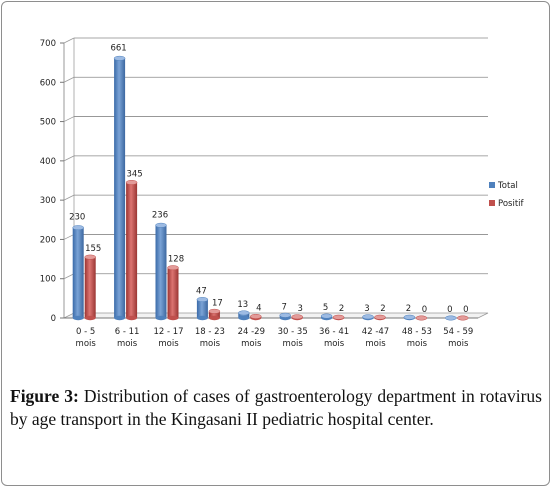 This screenshot has height=489, width=553. Describe the element at coordinates (492, 203) in the screenshot. I see `legend-swatch-positif` at that location.